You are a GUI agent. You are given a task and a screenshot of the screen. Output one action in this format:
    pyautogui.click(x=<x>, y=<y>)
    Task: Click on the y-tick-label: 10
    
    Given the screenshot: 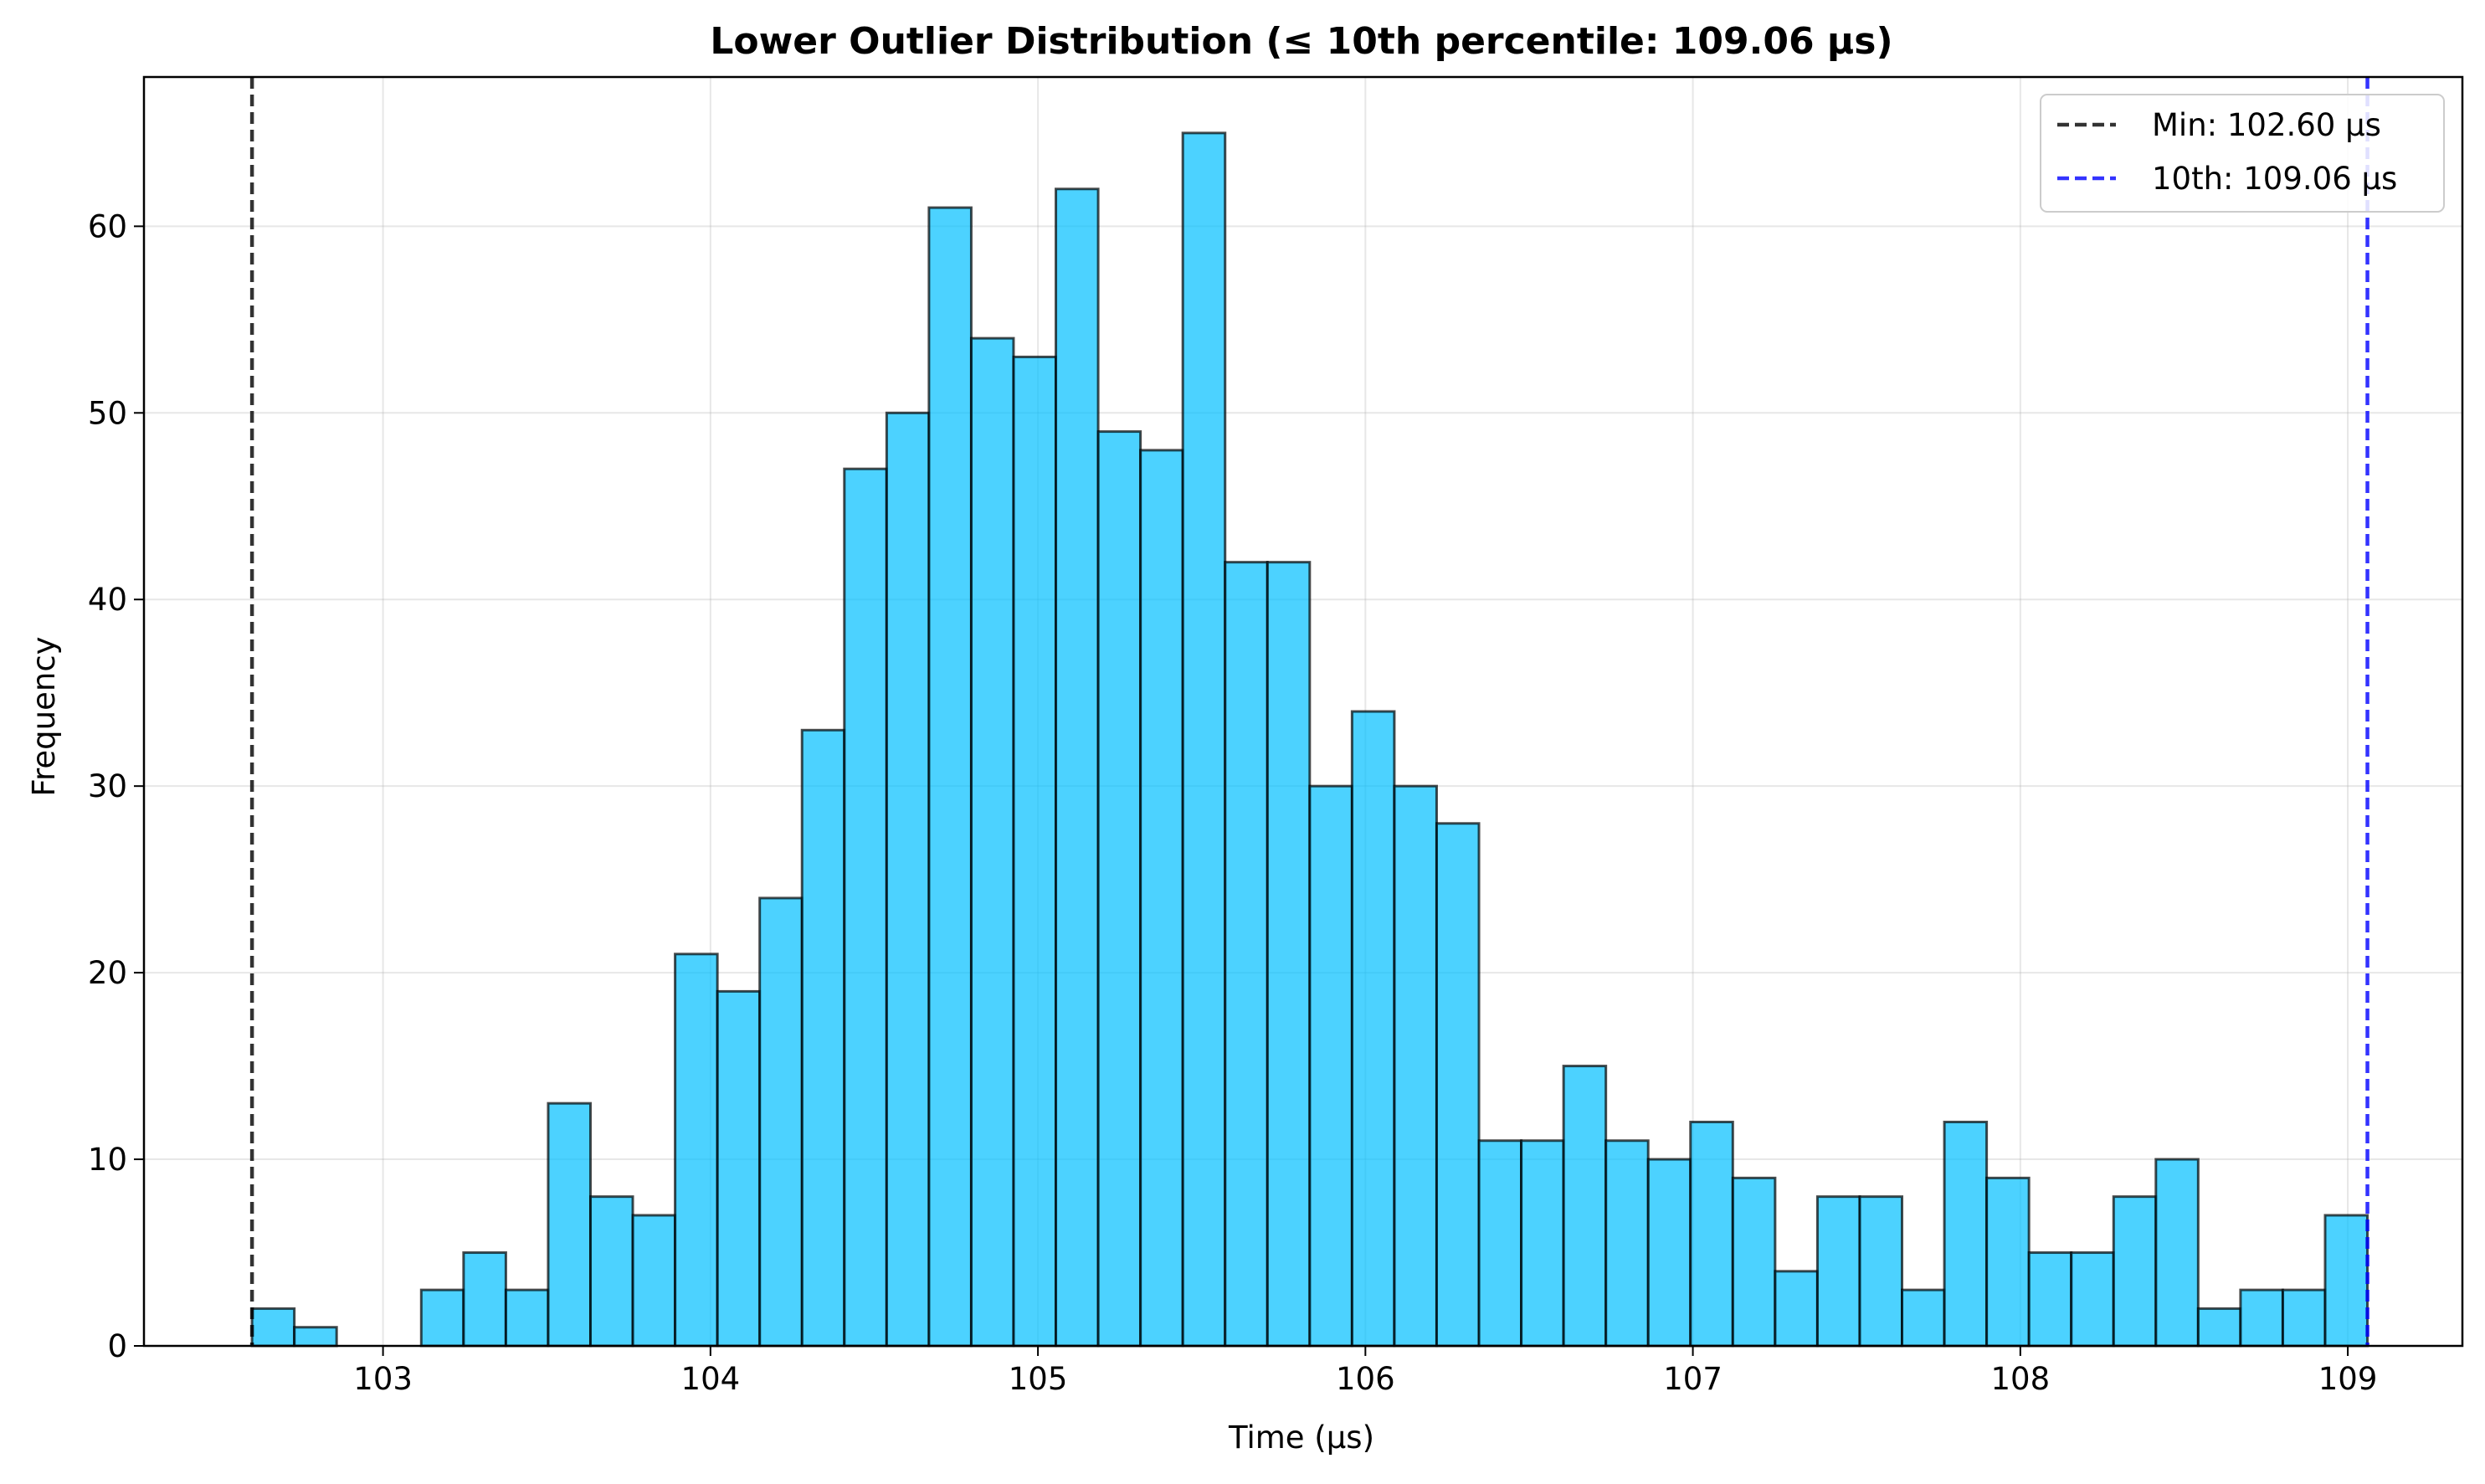 What is the action you would take?
    pyautogui.click(x=107, y=1160)
    